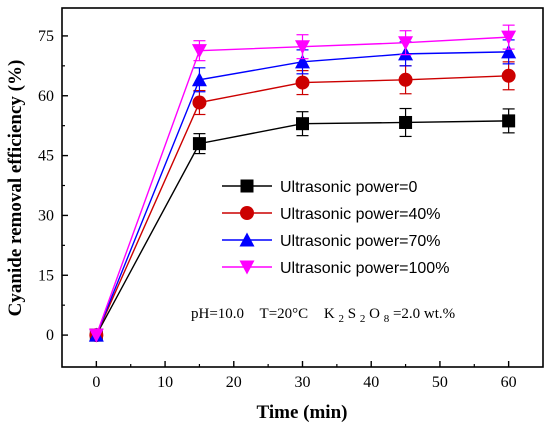 Image resolution: width=550 pixels, height=429 pixels. What do you see at coordinates (46, 96) in the screenshot?
I see `y-tick-label: 60` at bounding box center [46, 96].